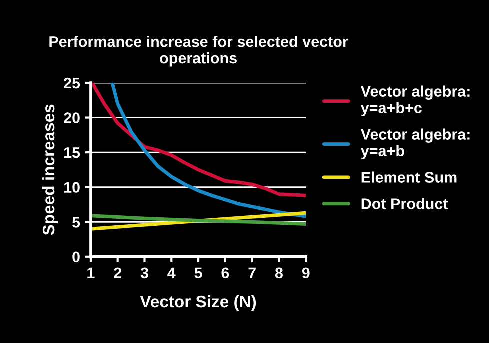 This screenshot has height=343, width=489. What do you see at coordinates (198, 273) in the screenshot?
I see `x-tick-label: 5` at bounding box center [198, 273].